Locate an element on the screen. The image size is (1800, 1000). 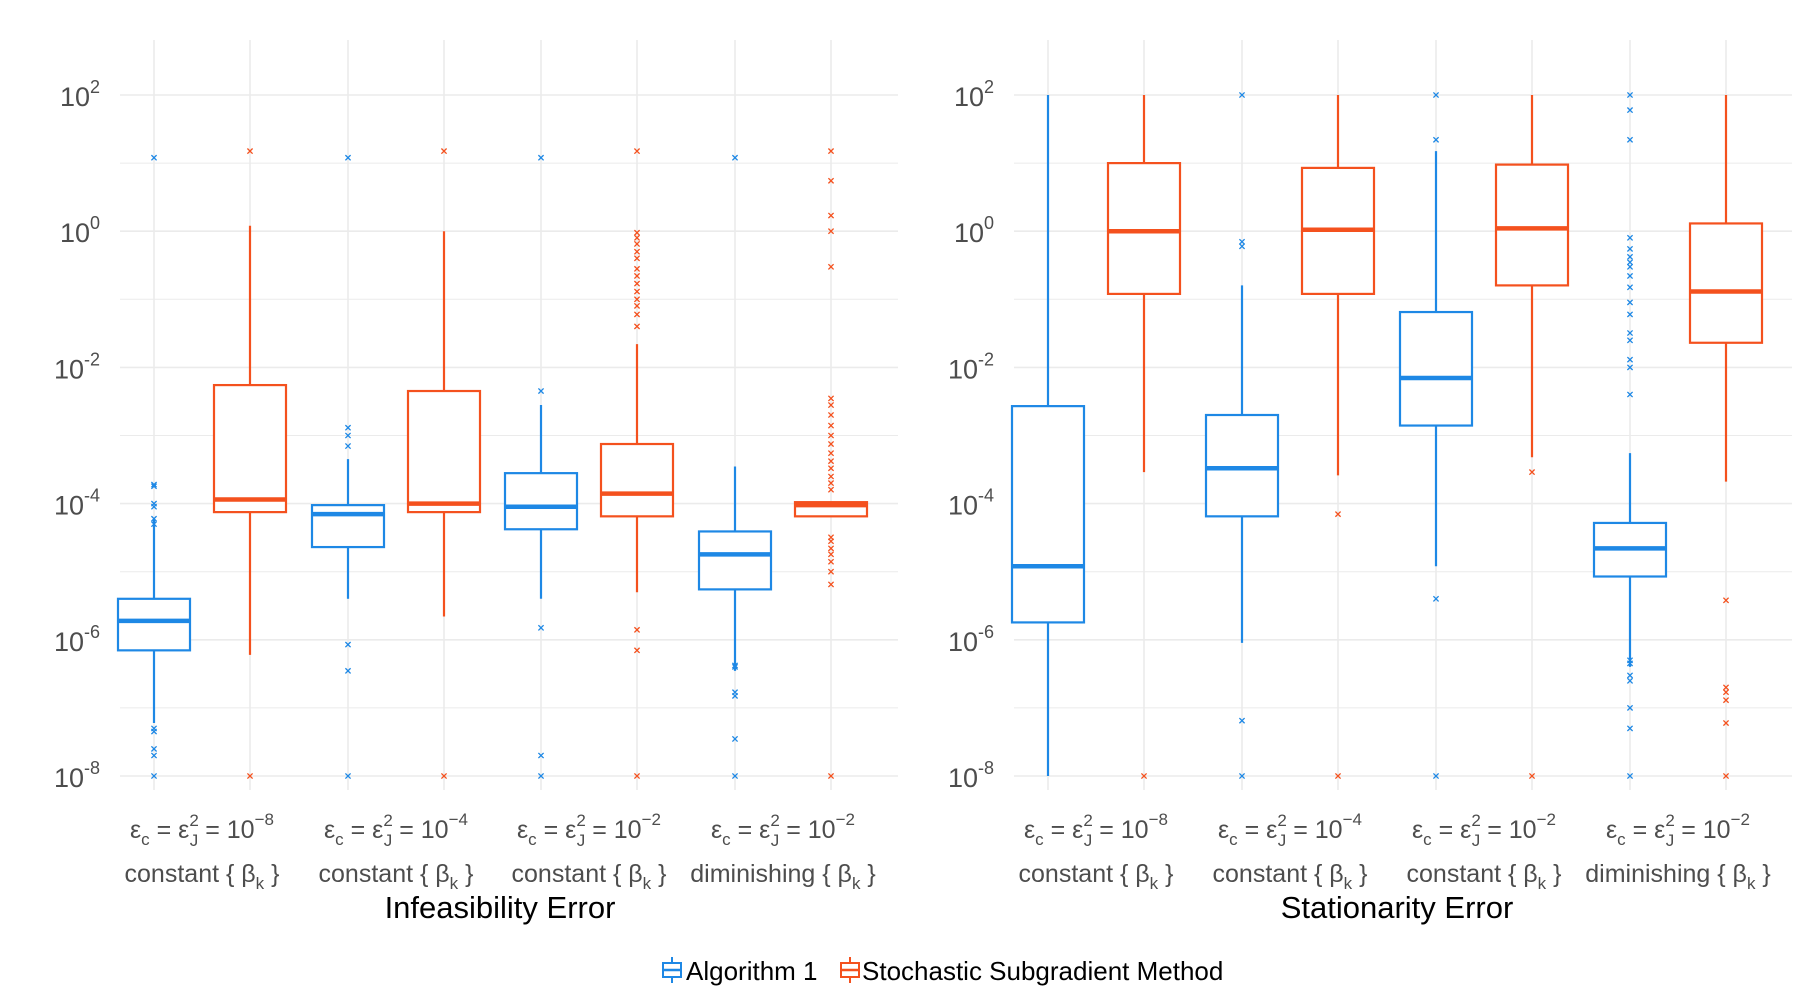
y-tick-label: 10⁻² is located at coordinates (971, 366).